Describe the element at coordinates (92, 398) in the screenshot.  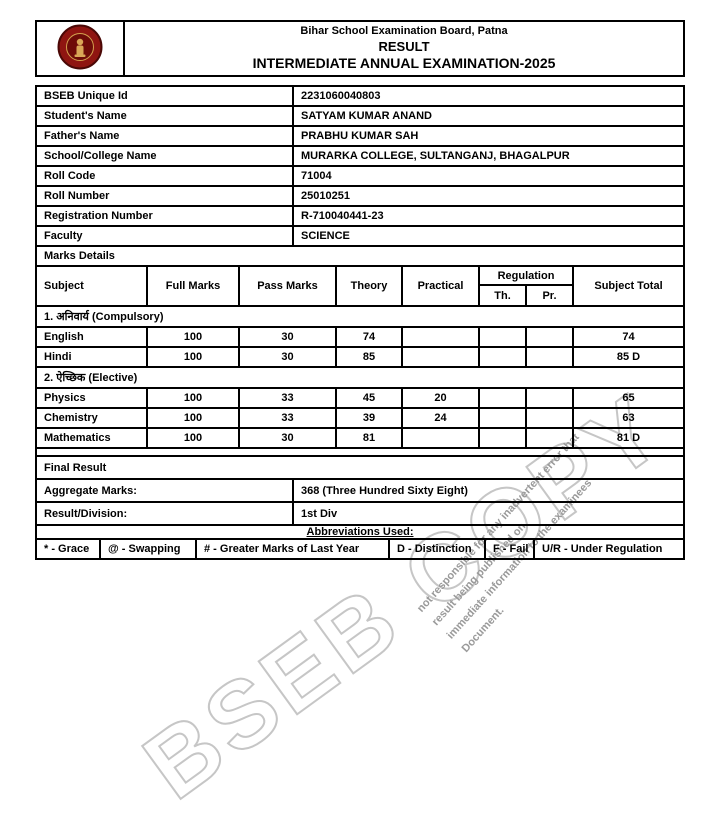
I see `cell-subject: Physics` at that location.